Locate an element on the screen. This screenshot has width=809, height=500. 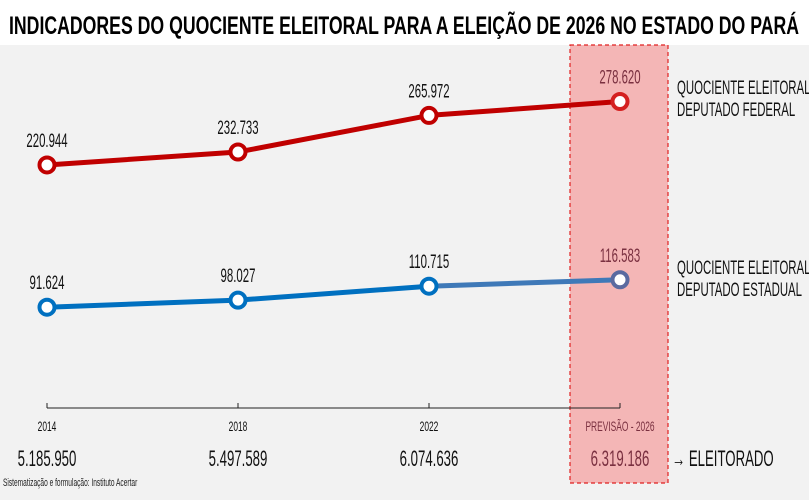
data-label: 116.583 is located at coordinates (620, 256).